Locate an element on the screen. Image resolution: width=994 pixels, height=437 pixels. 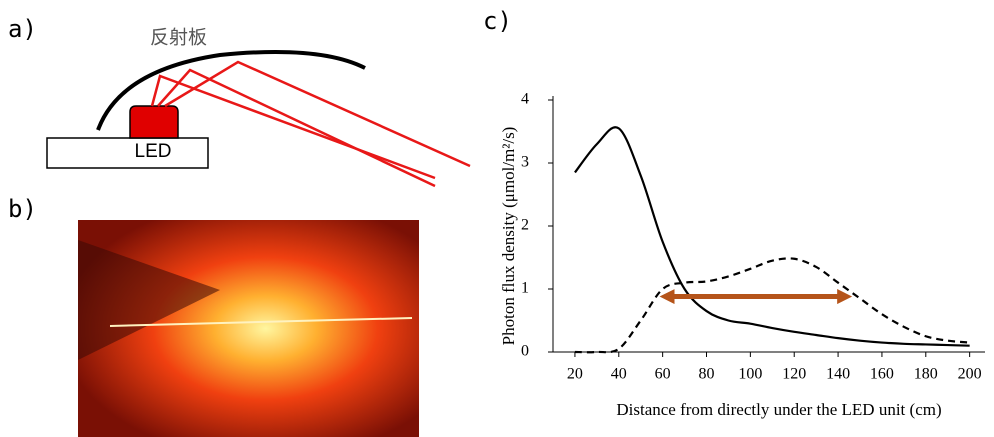
photo-shadow is located at coordinates (149, 300).